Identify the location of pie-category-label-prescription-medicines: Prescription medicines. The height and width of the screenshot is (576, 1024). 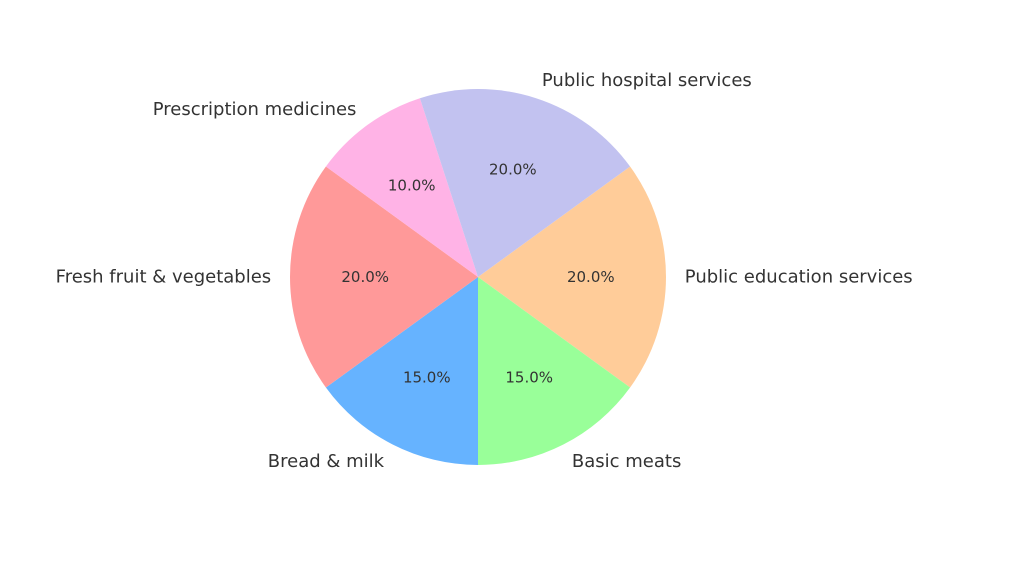
(255, 109).